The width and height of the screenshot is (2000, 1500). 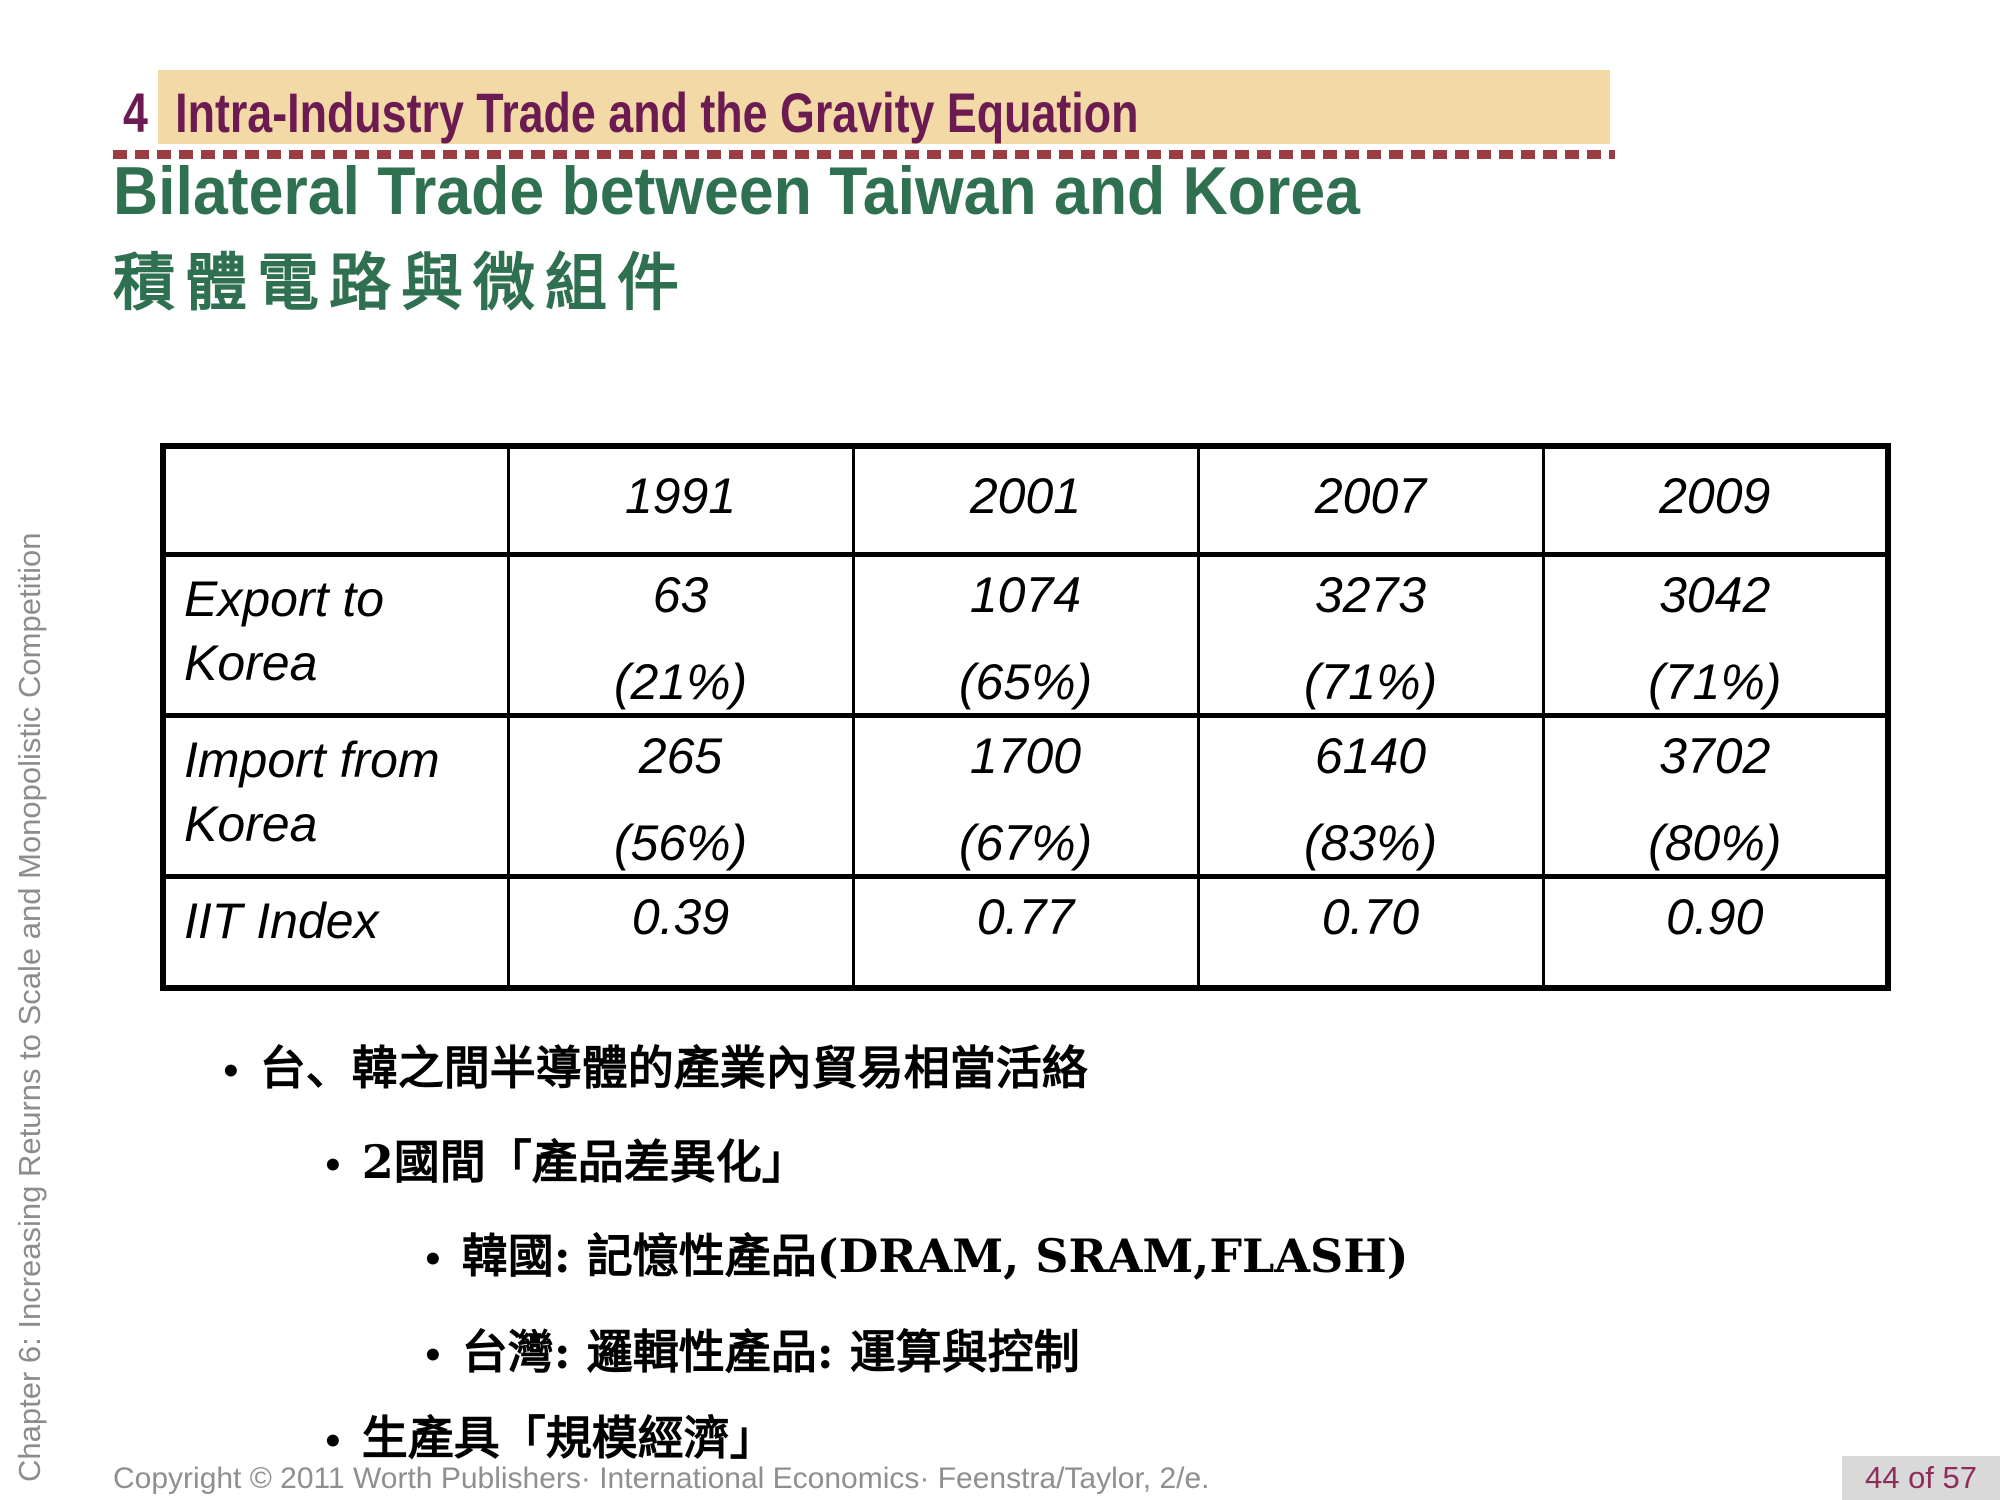 I want to click on cell-import-1991: 265 (56%), so click(x=680, y=795).